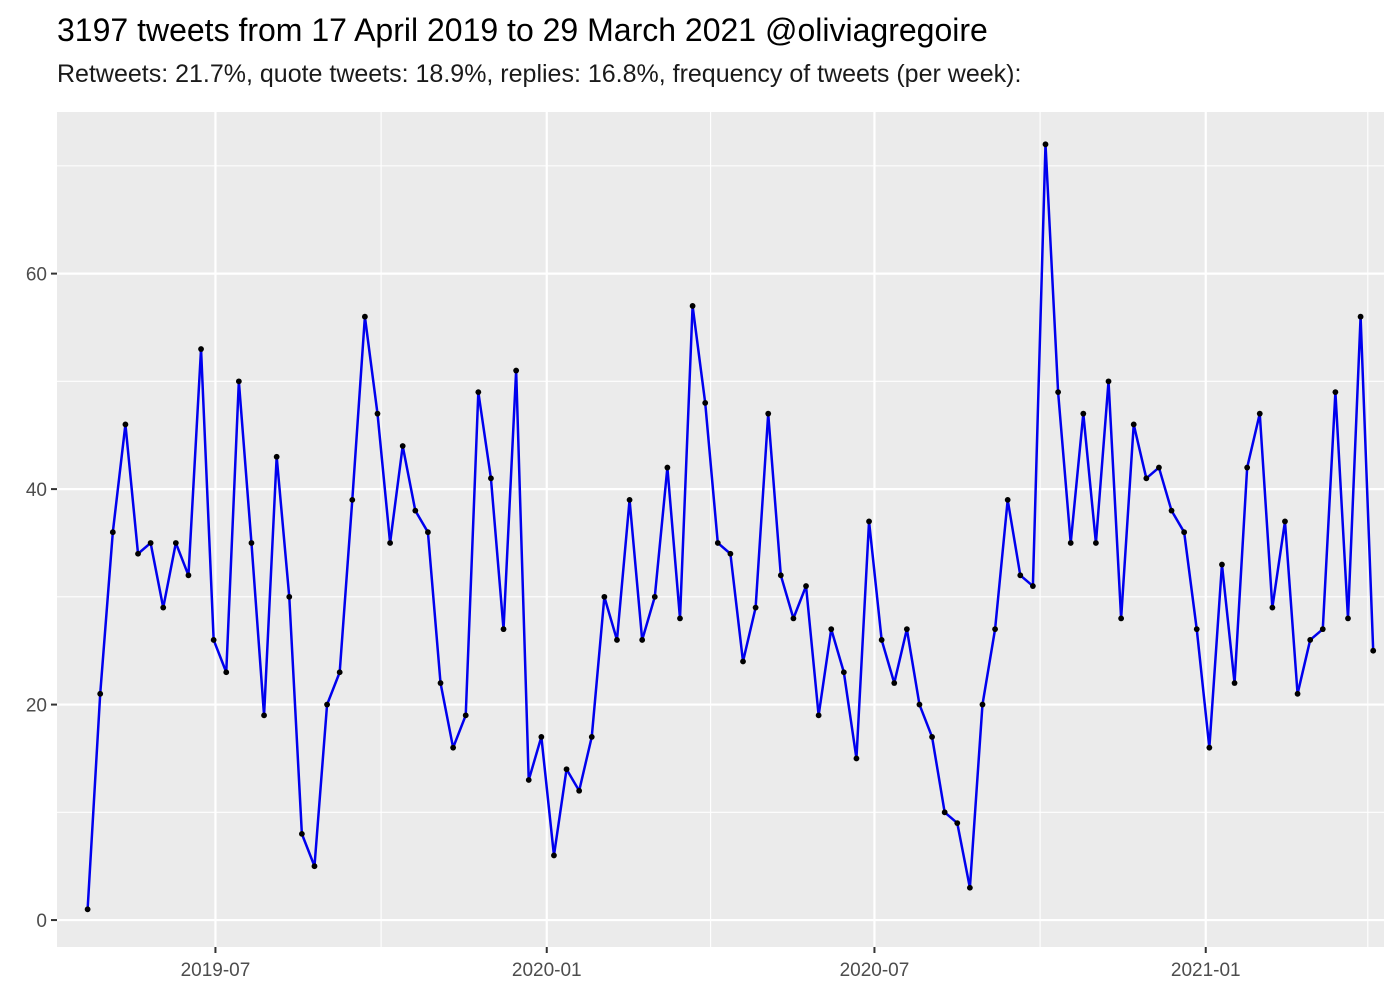 The height and width of the screenshot is (1000, 1400). What do you see at coordinates (36, 275) in the screenshot?
I see `y-tick-label: 60` at bounding box center [36, 275].